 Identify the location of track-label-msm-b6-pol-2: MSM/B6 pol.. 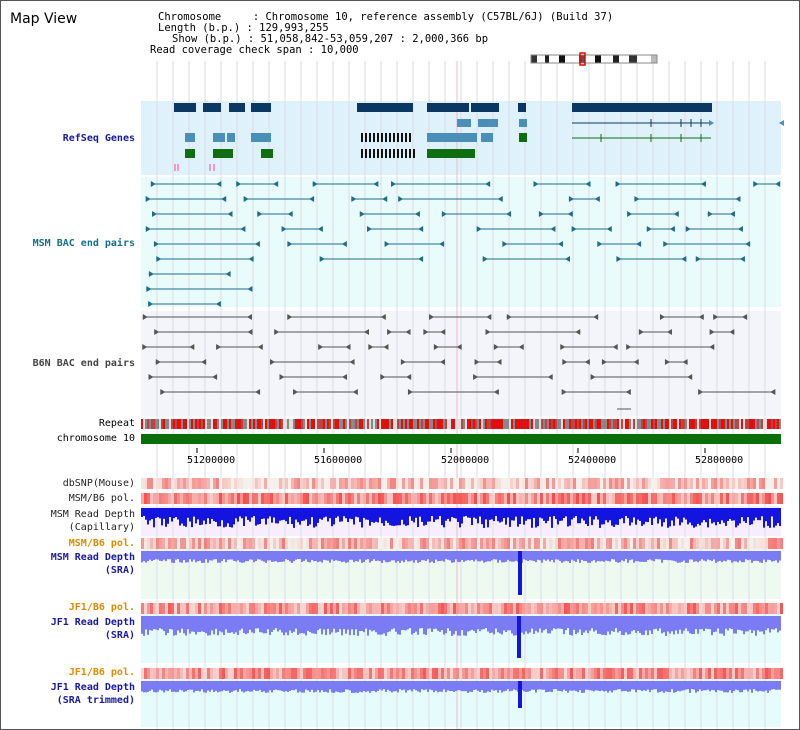
(101, 543).